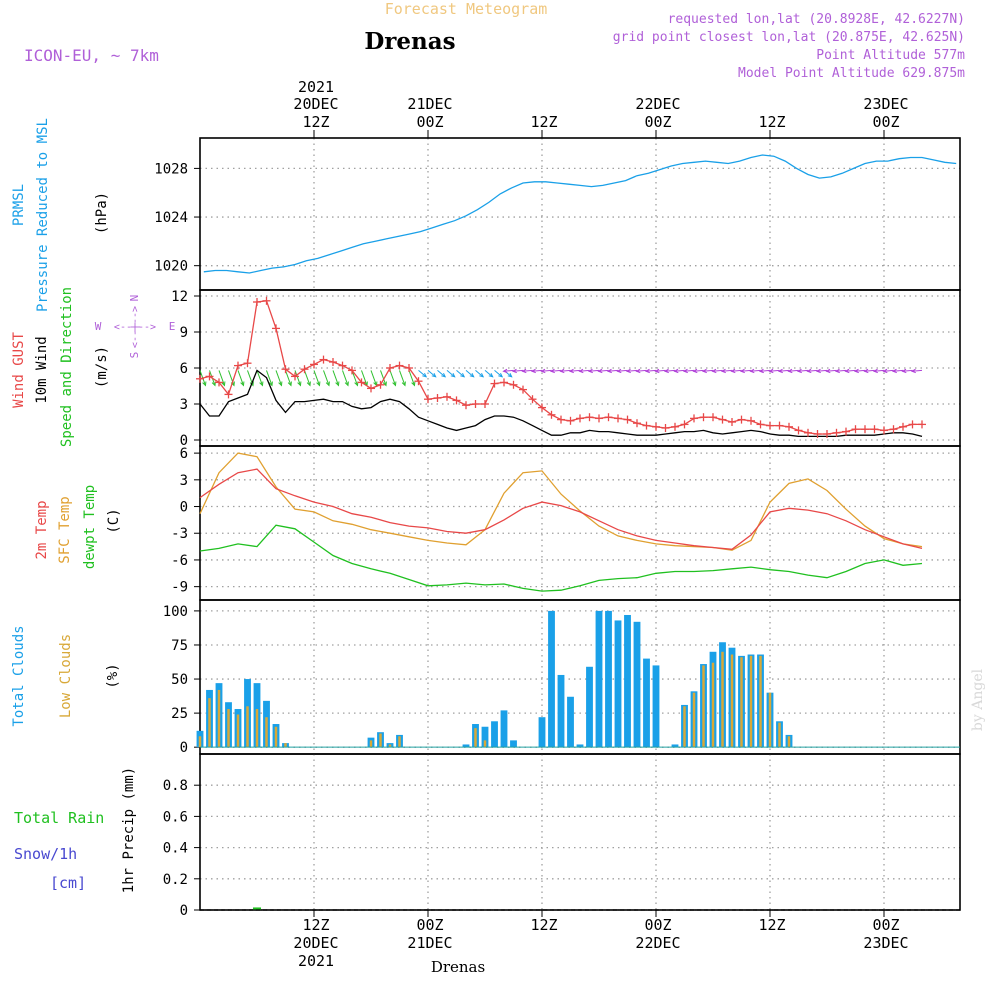 This screenshot has height=1000, width=1000. I want to click on temperature-panel: -9 -6 -3 0 3 6, so click(566, 523).